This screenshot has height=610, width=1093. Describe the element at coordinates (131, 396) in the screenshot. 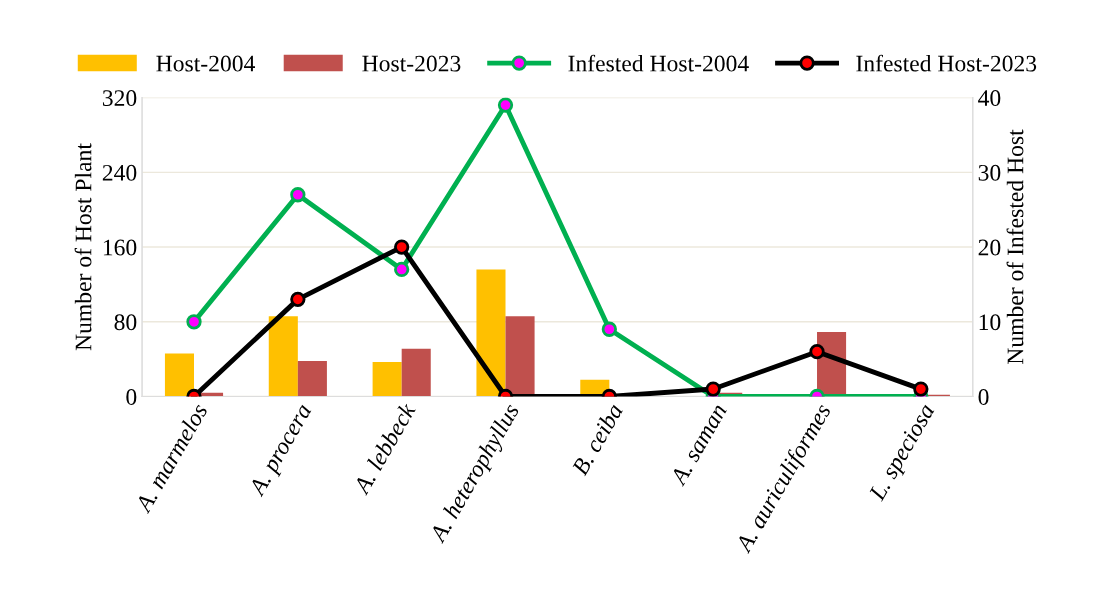

I see `y-tick-label: 0` at that location.